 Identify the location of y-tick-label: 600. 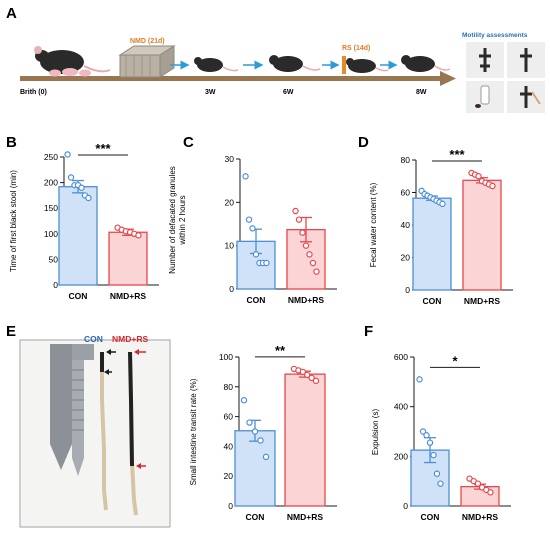
(401, 357).